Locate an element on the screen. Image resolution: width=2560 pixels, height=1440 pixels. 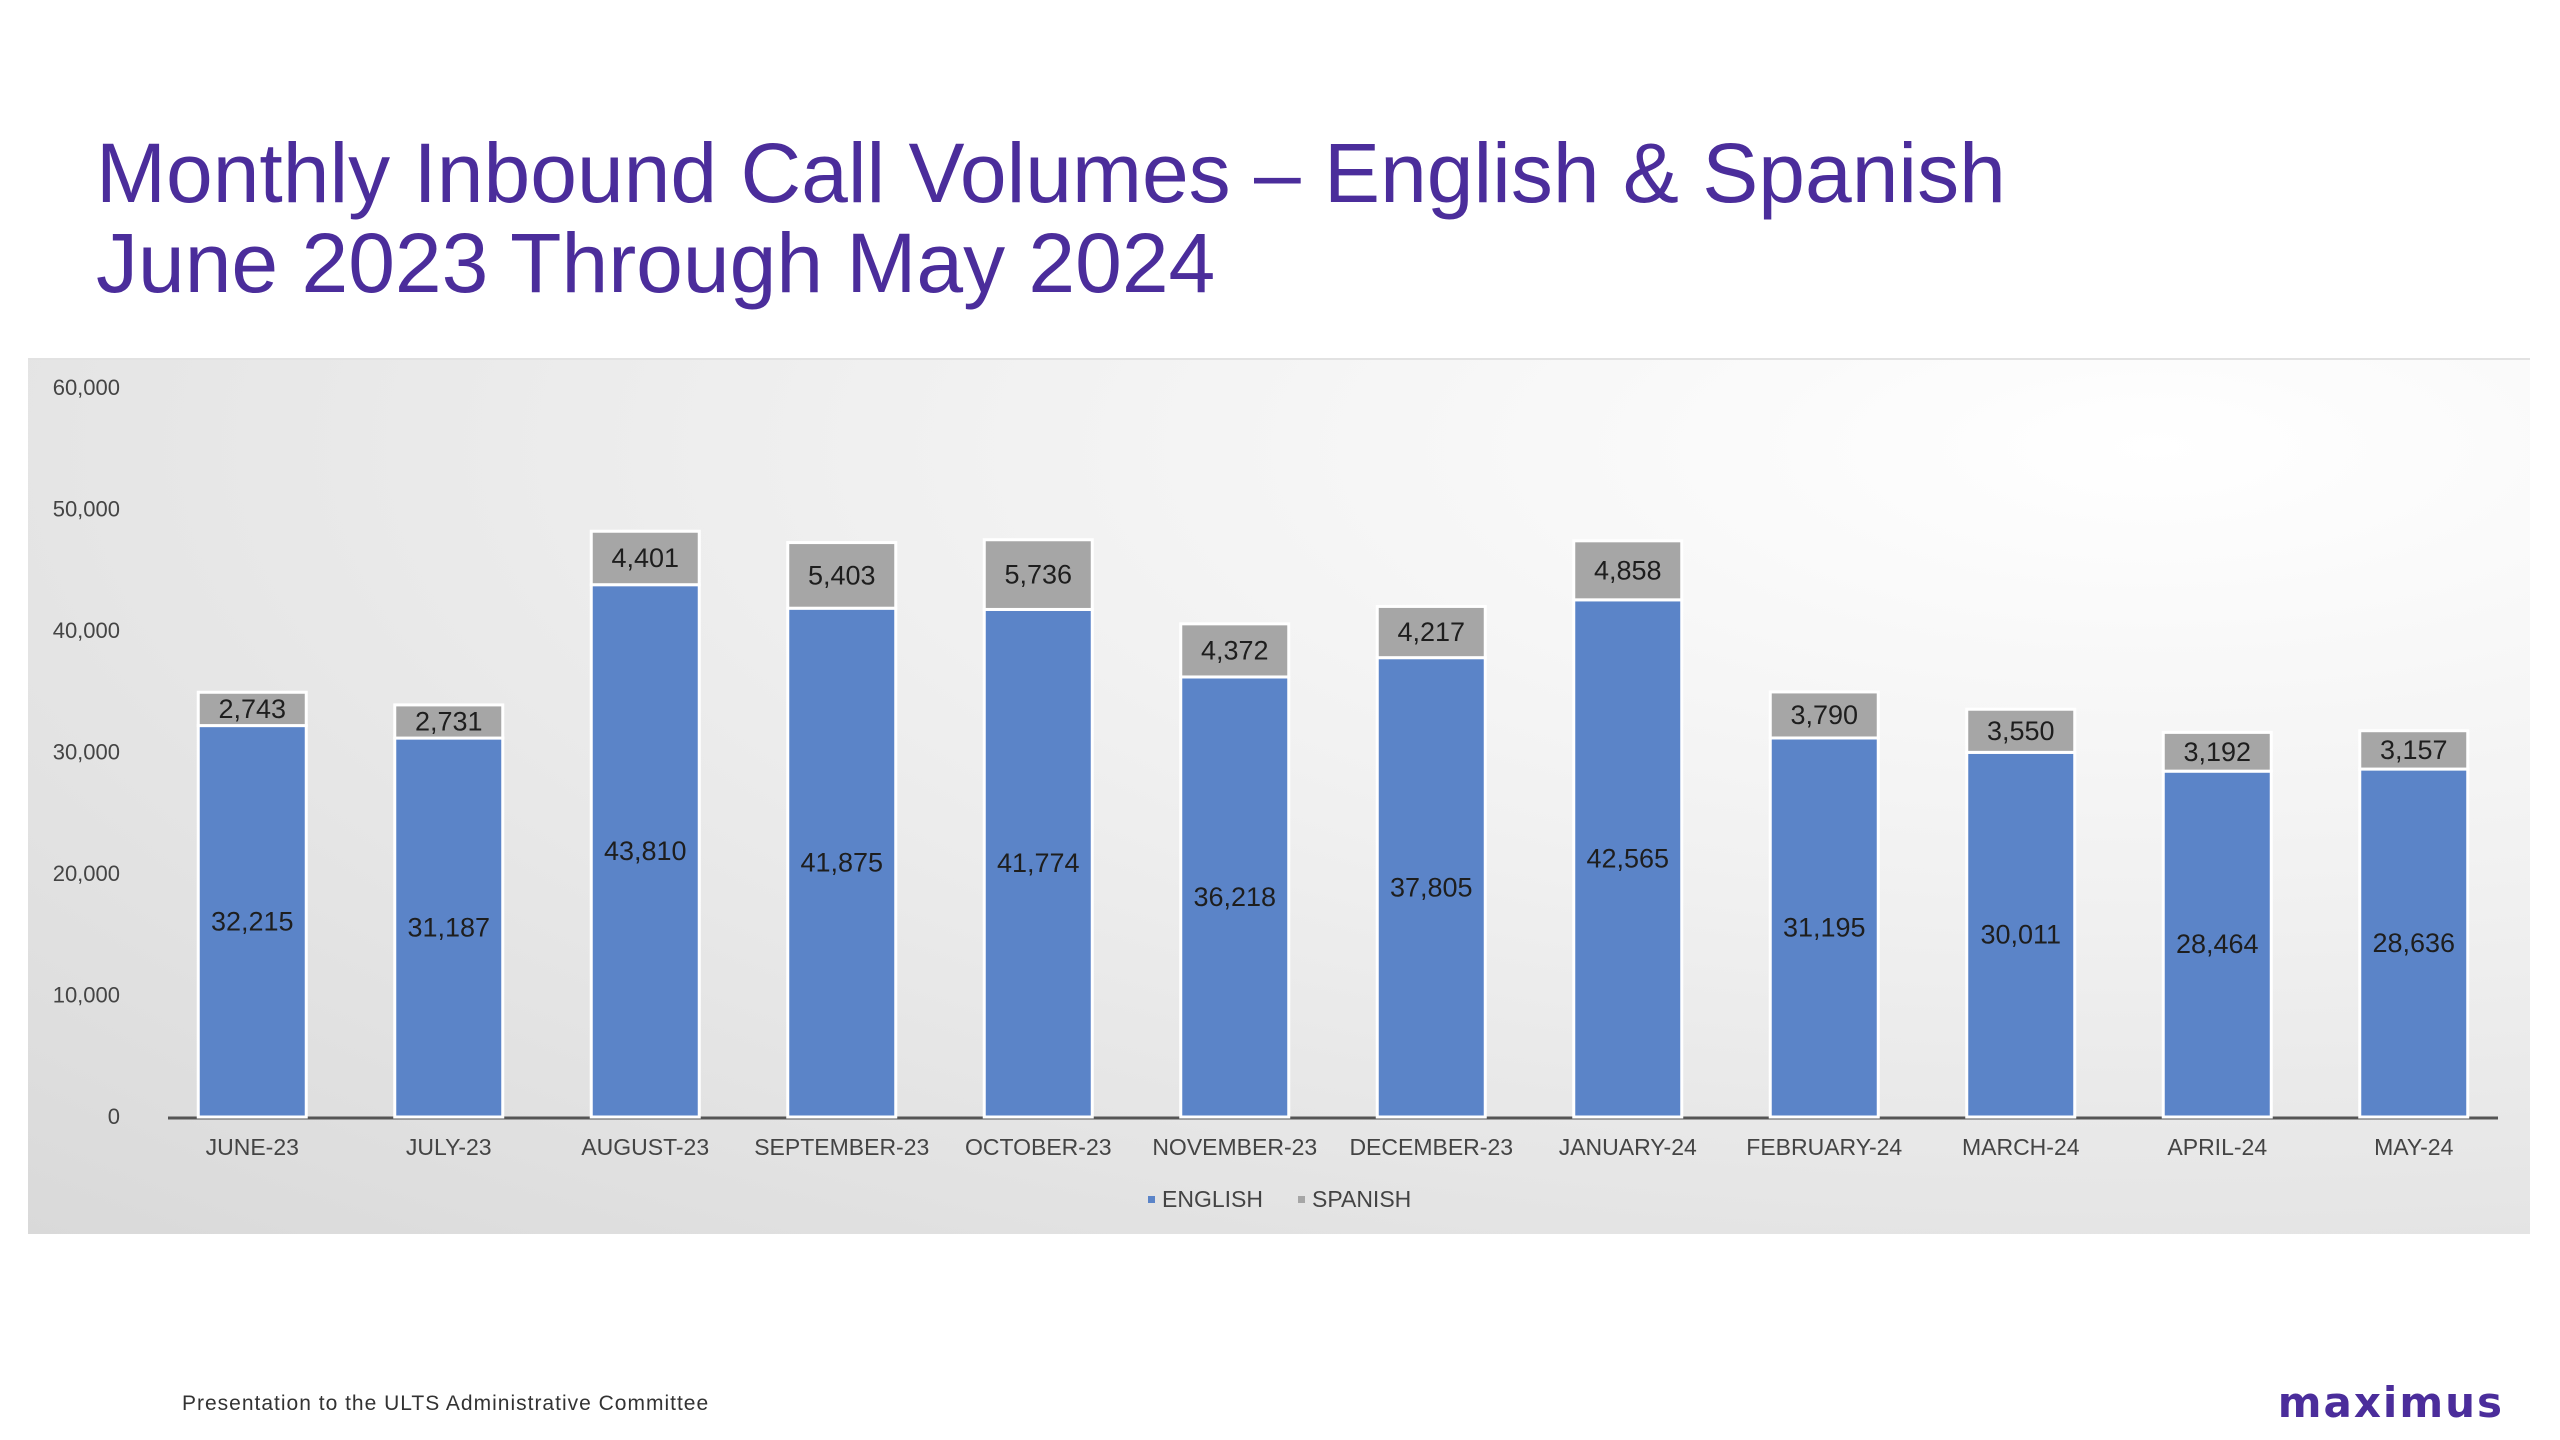
y-tick-label: 0 is located at coordinates (114, 1116).